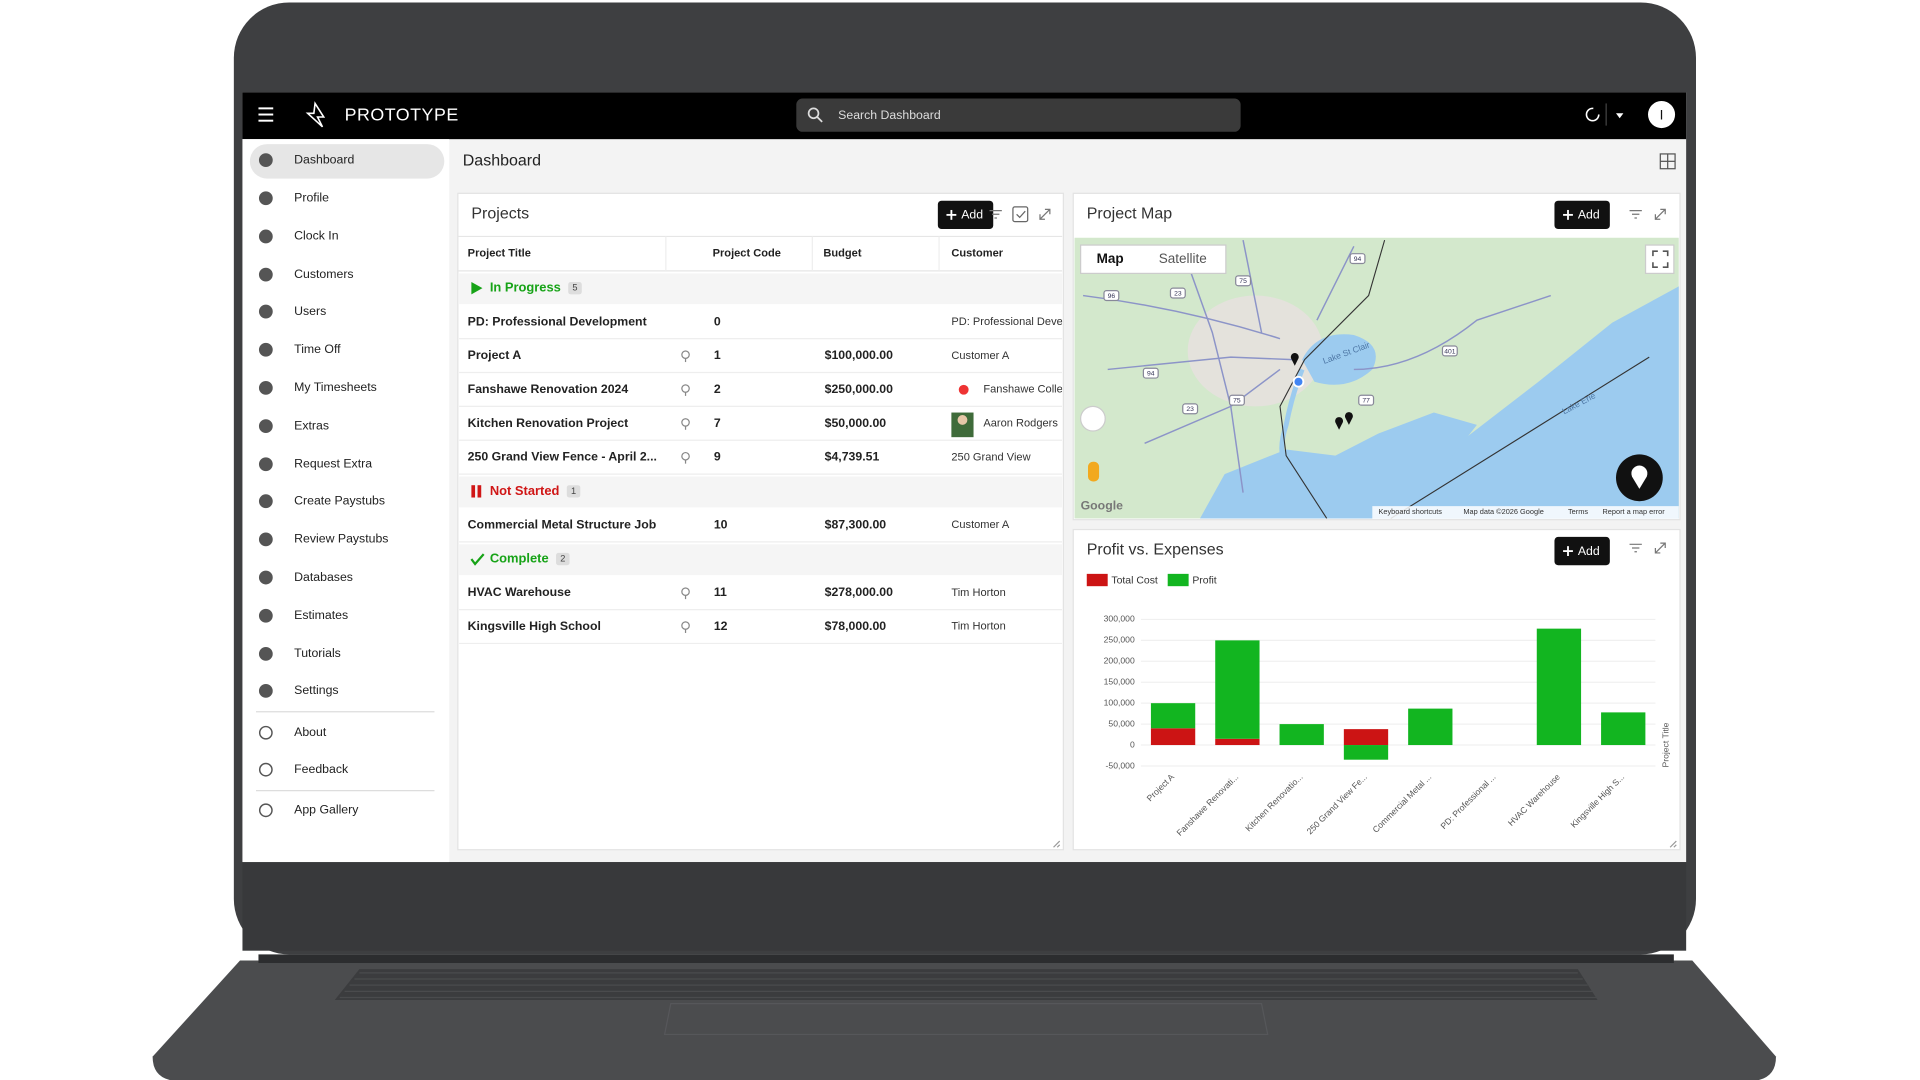 Image resolution: width=1920 pixels, height=1080 pixels. I want to click on group-row: Not Started 1, so click(761, 492).